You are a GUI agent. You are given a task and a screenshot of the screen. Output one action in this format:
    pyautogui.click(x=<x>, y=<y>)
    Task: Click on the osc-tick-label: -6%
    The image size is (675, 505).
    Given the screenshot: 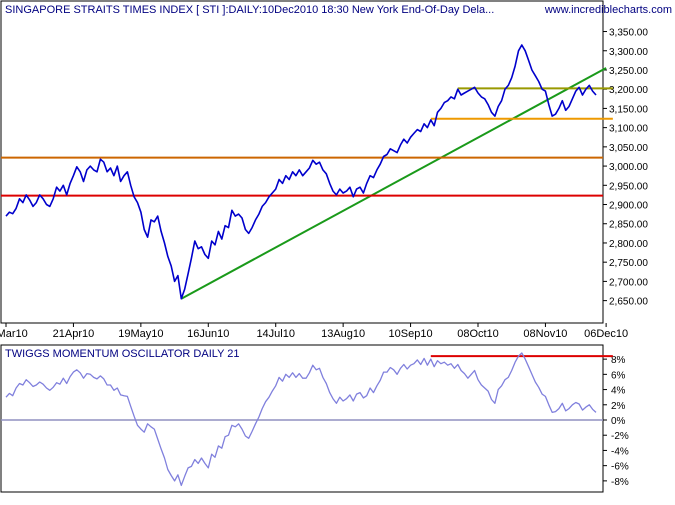 What is the action you would take?
    pyautogui.click(x=620, y=467)
    